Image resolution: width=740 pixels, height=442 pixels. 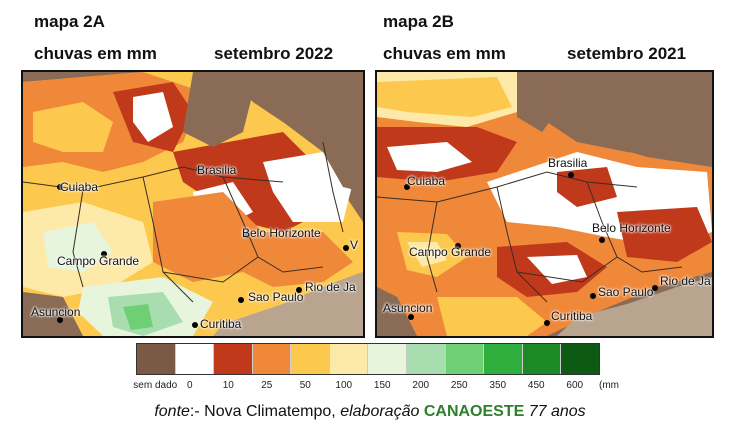 I want to click on map-a-city-sao-paulo: Sao Paulo, so click(x=276, y=297).